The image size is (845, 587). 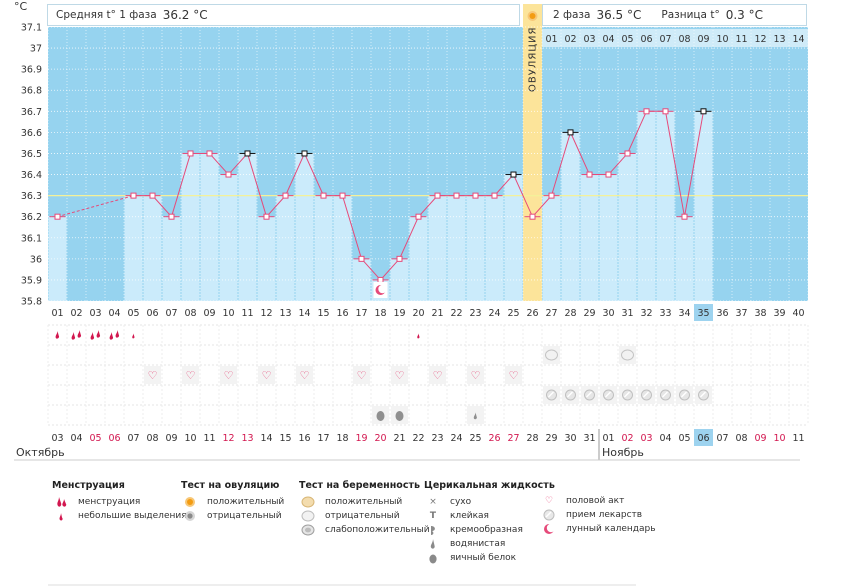 I want to click on date-label: 16, so click(x=304, y=438).